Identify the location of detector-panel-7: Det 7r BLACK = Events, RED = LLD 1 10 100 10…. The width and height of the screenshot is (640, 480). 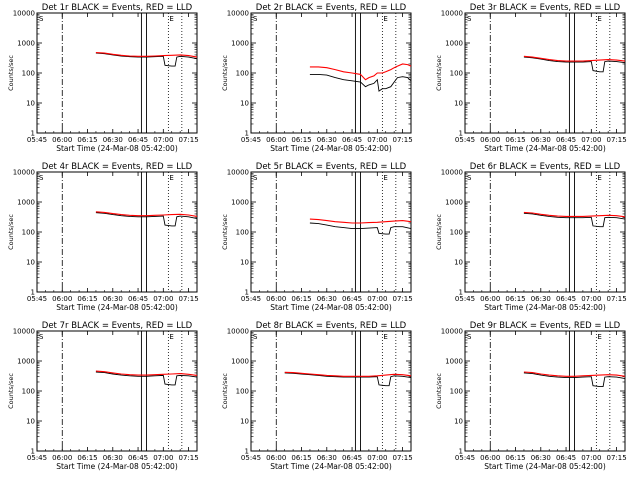
(103, 396).